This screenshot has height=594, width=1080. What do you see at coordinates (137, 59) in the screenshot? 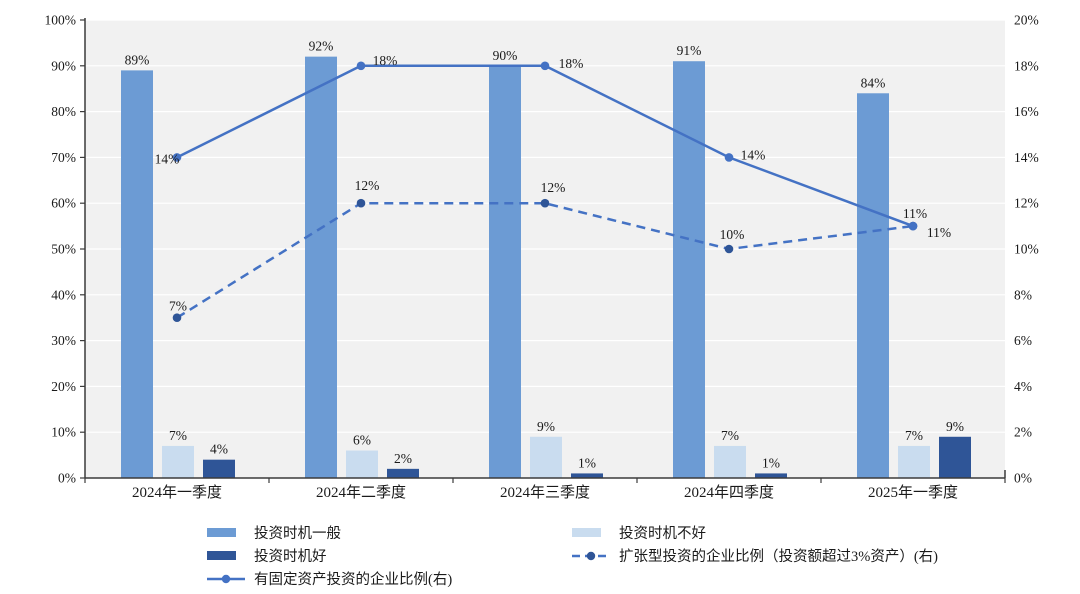
I see `bar-value-label: 89%` at bounding box center [137, 59].